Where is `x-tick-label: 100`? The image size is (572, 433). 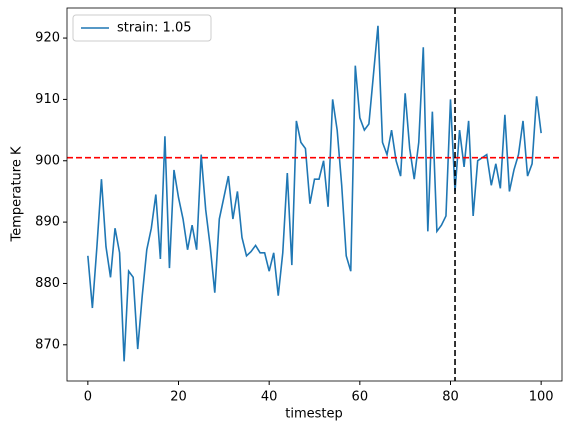
x-tick-label: 100 is located at coordinates (541, 397).